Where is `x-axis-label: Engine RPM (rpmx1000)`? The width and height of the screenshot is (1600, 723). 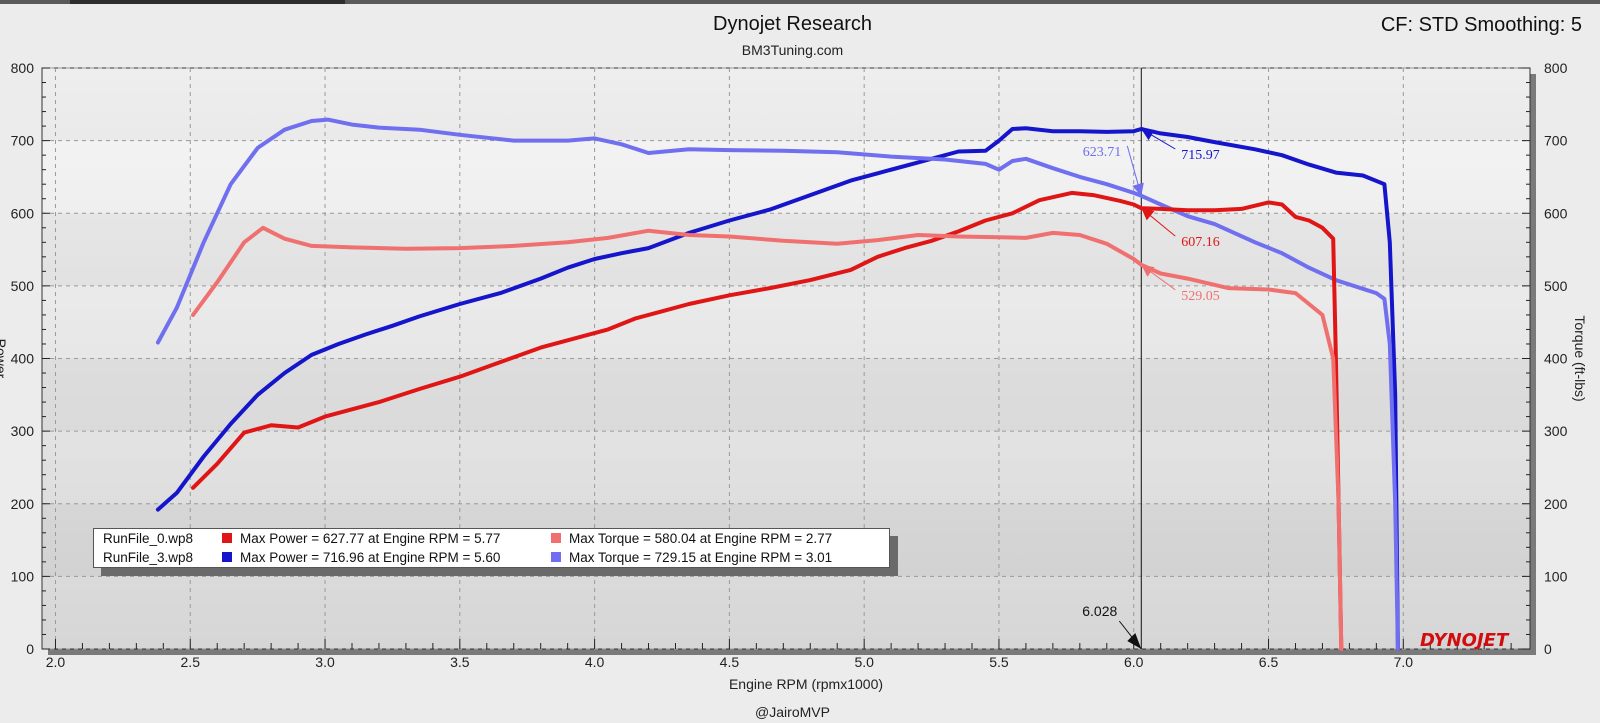 x-axis-label: Engine RPM (rpmx1000) is located at coordinates (806, 684).